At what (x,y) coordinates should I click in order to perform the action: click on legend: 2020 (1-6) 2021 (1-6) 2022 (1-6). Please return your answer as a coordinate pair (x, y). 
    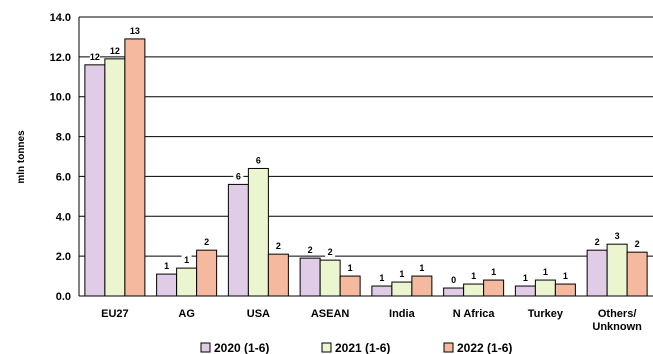
    Looking at the image, I should click on (356, 347).